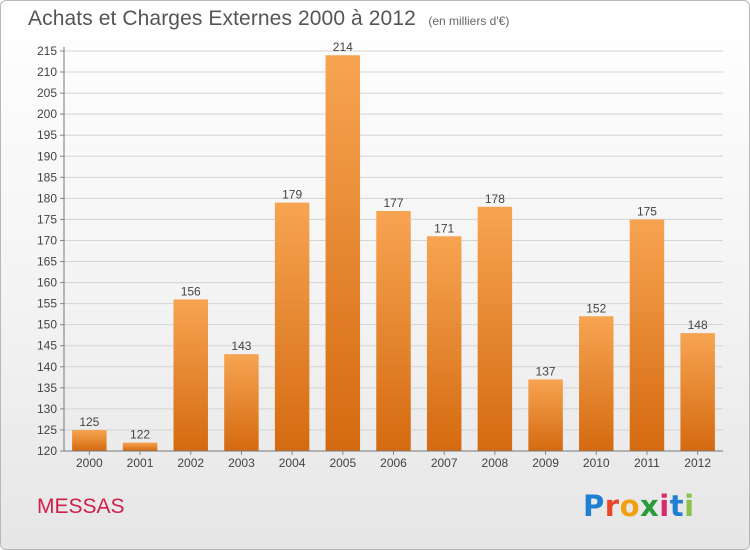 The image size is (750, 550). I want to click on brand-letter: P, so click(594, 506).